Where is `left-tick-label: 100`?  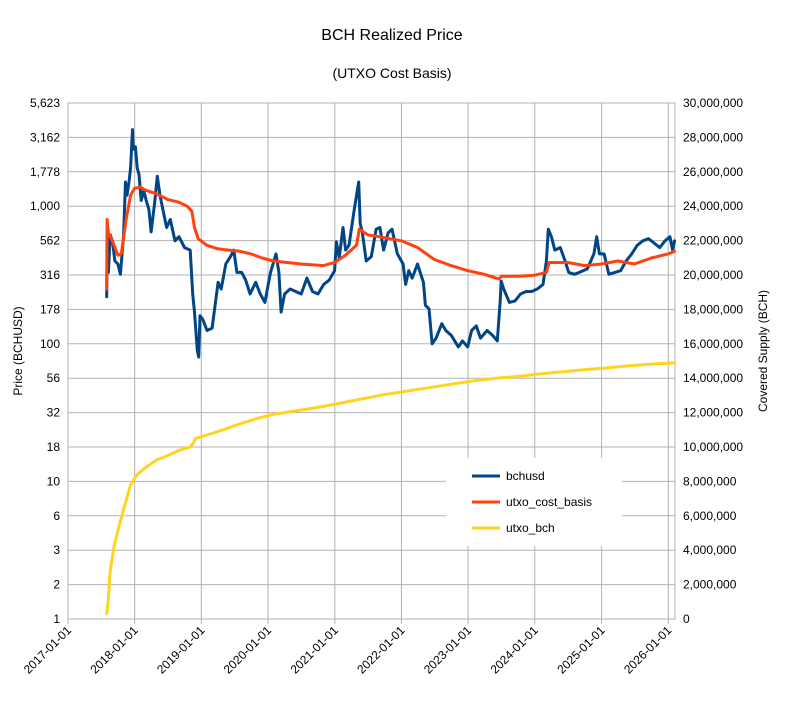
left-tick-label: 100 is located at coordinates (50, 344).